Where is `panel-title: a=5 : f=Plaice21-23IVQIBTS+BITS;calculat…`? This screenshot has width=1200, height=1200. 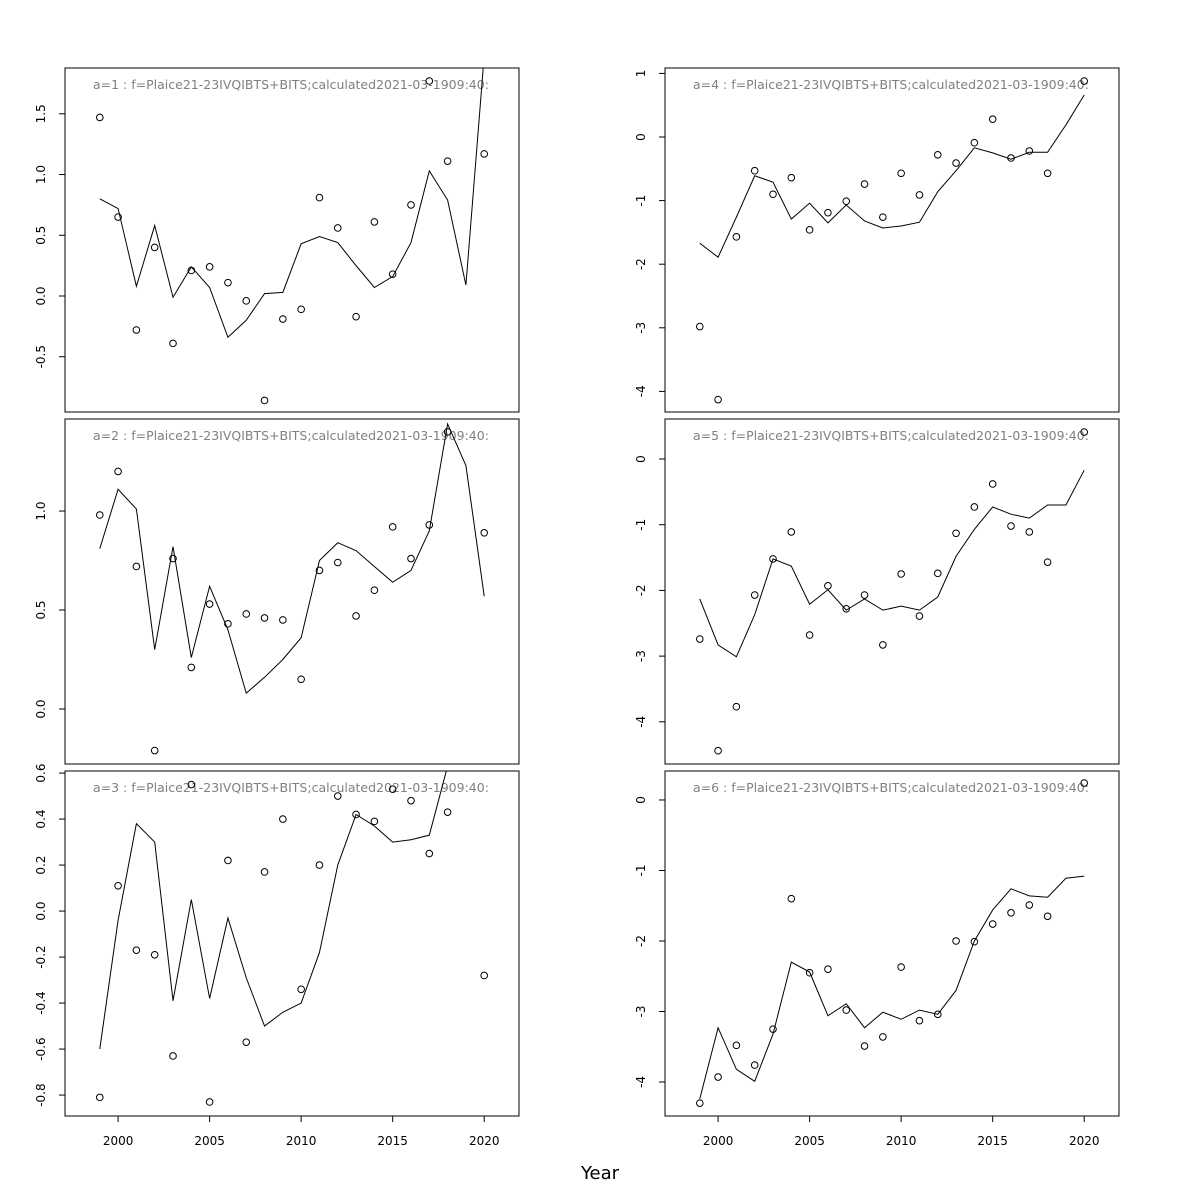 panel-title: a=5 : f=Plaice21-23IVQIBTS+BITS;calculat… is located at coordinates (891, 435).